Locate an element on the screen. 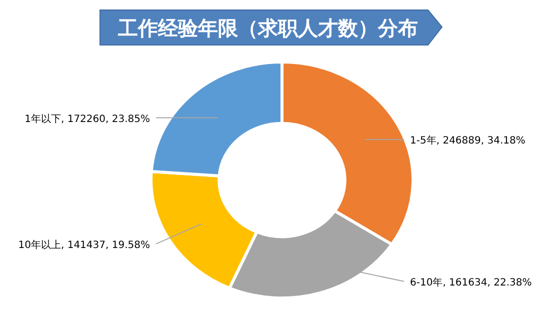 The height and width of the screenshot is (326, 547). slice-label: 10年以上 is located at coordinates (39, 244).